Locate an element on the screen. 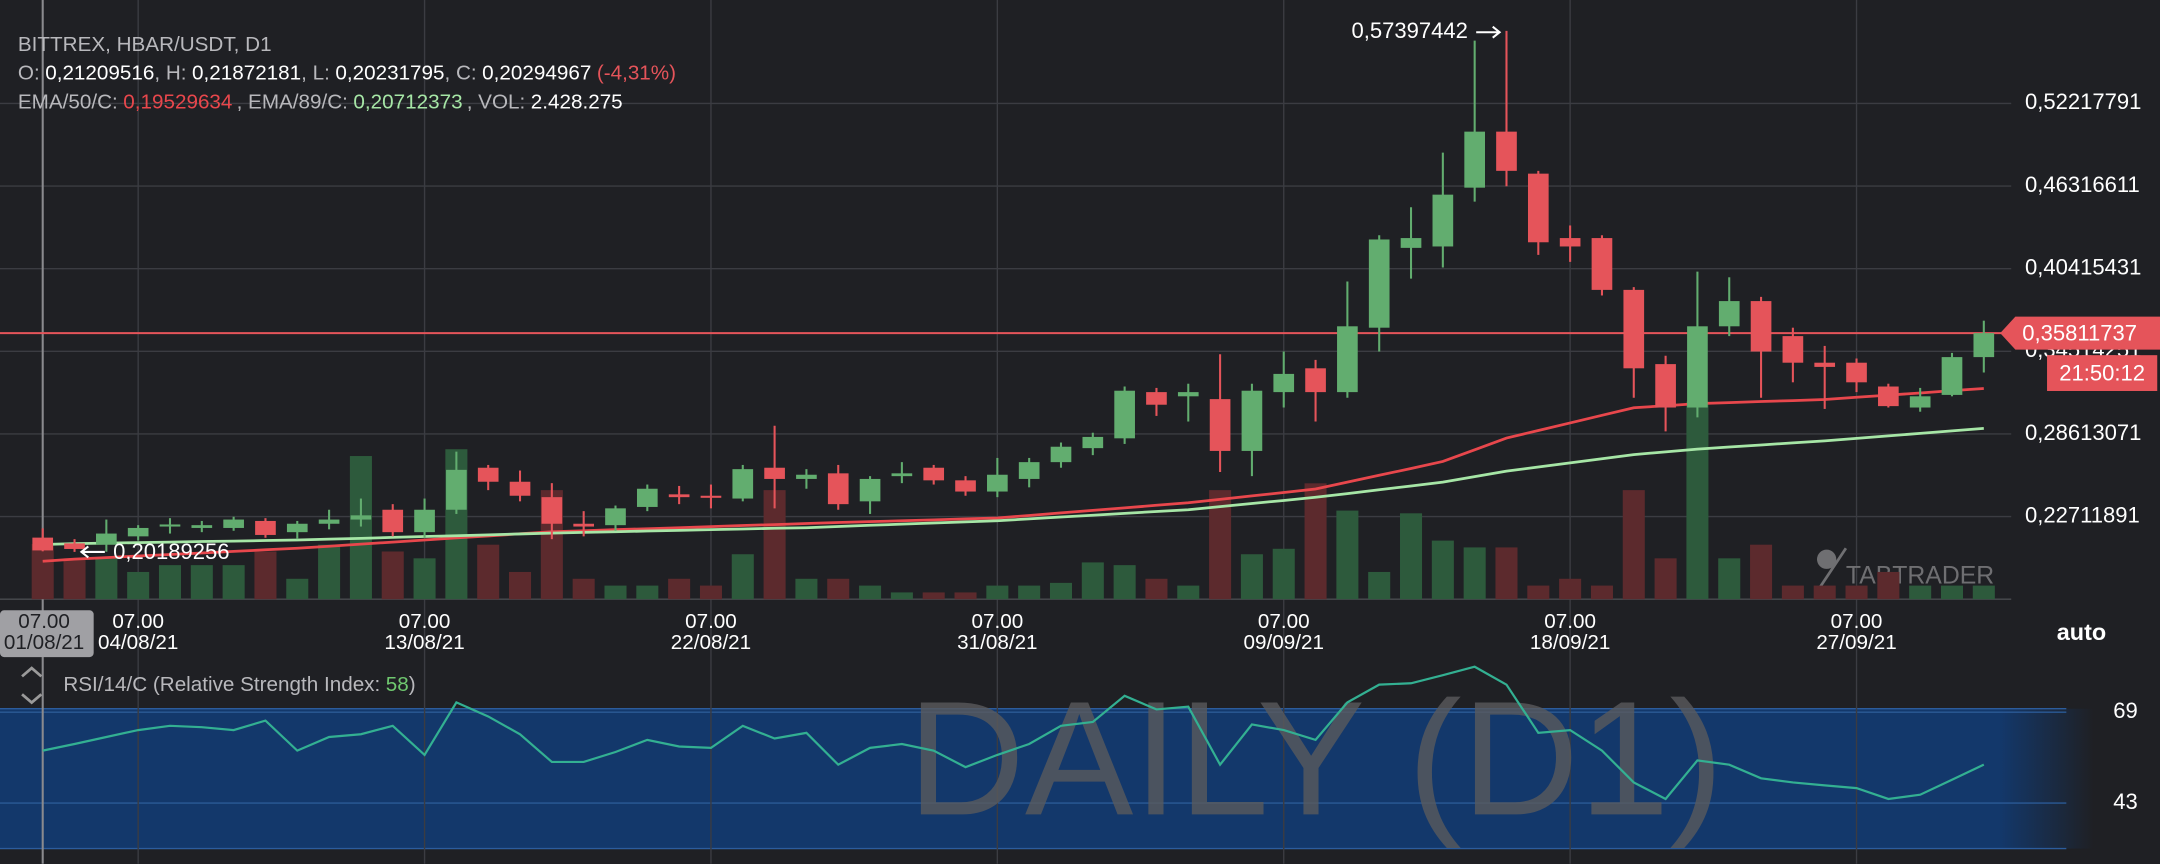 The height and width of the screenshot is (864, 2160). last-price-label: 0,35811737 is located at coordinates (2079, 332).